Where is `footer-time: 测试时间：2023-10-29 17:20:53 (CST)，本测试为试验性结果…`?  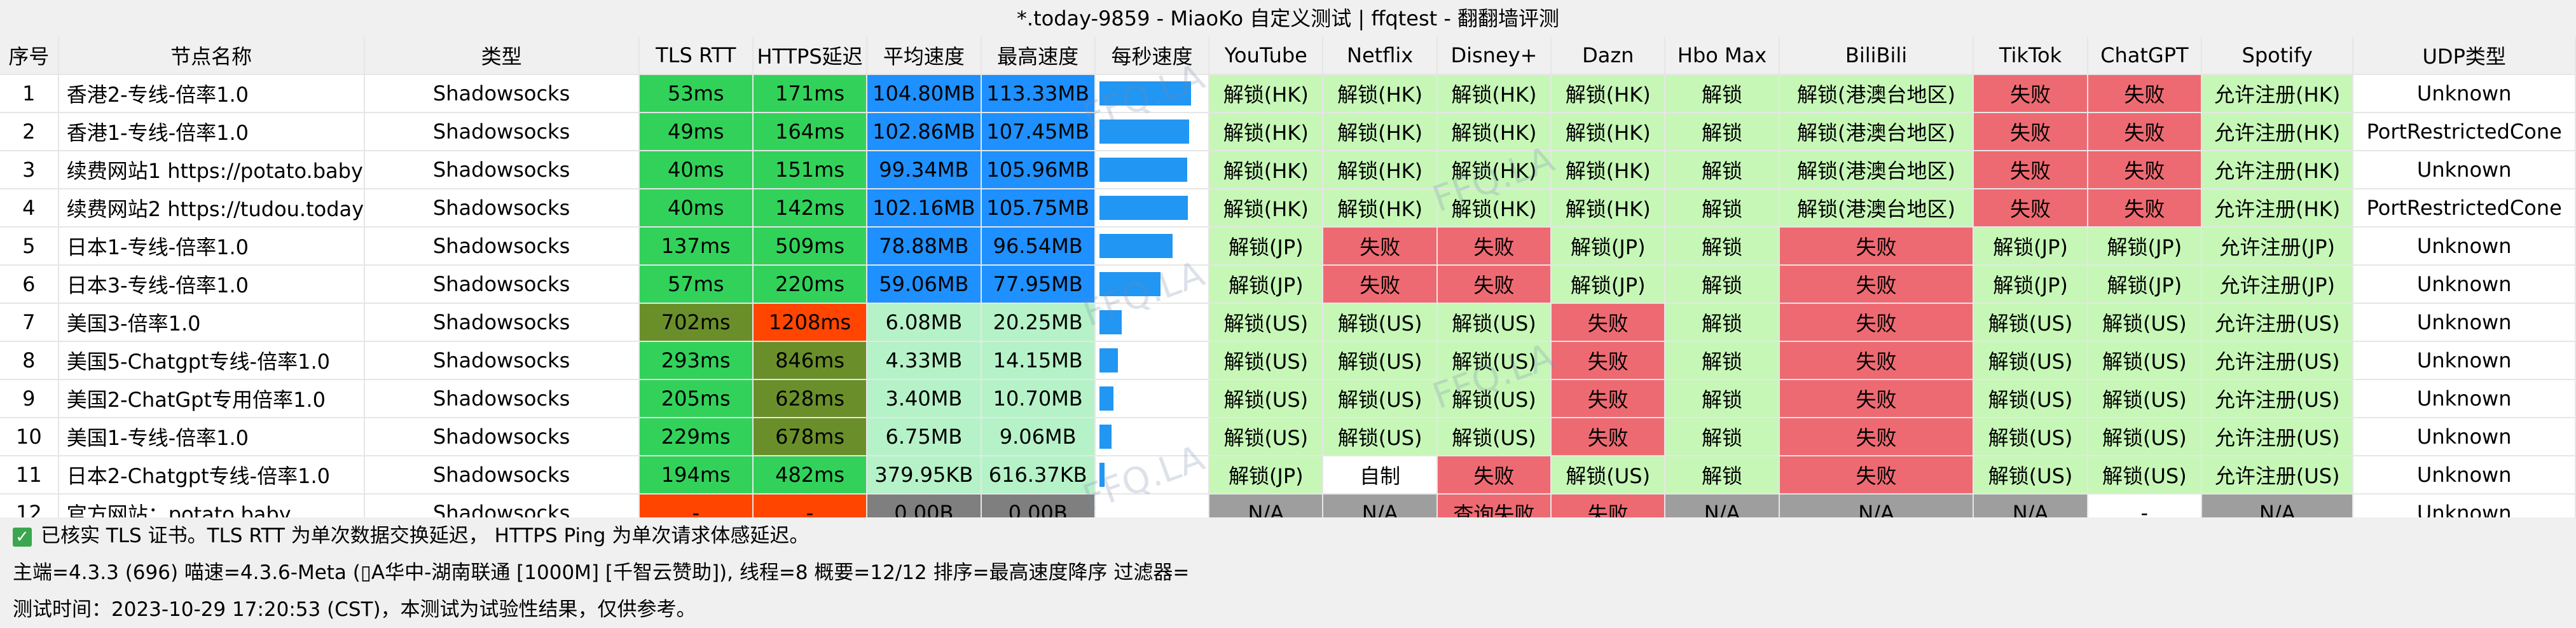 footer-time: 测试时间：2023-10-29 17:20:53 (CST)，本测试为试验性结果… is located at coordinates (1288, 610).